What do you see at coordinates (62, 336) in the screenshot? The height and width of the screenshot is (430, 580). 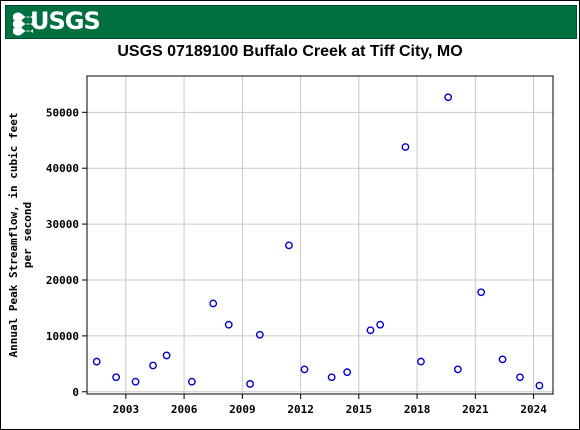 I see `y-tick-label: 10000` at bounding box center [62, 336].